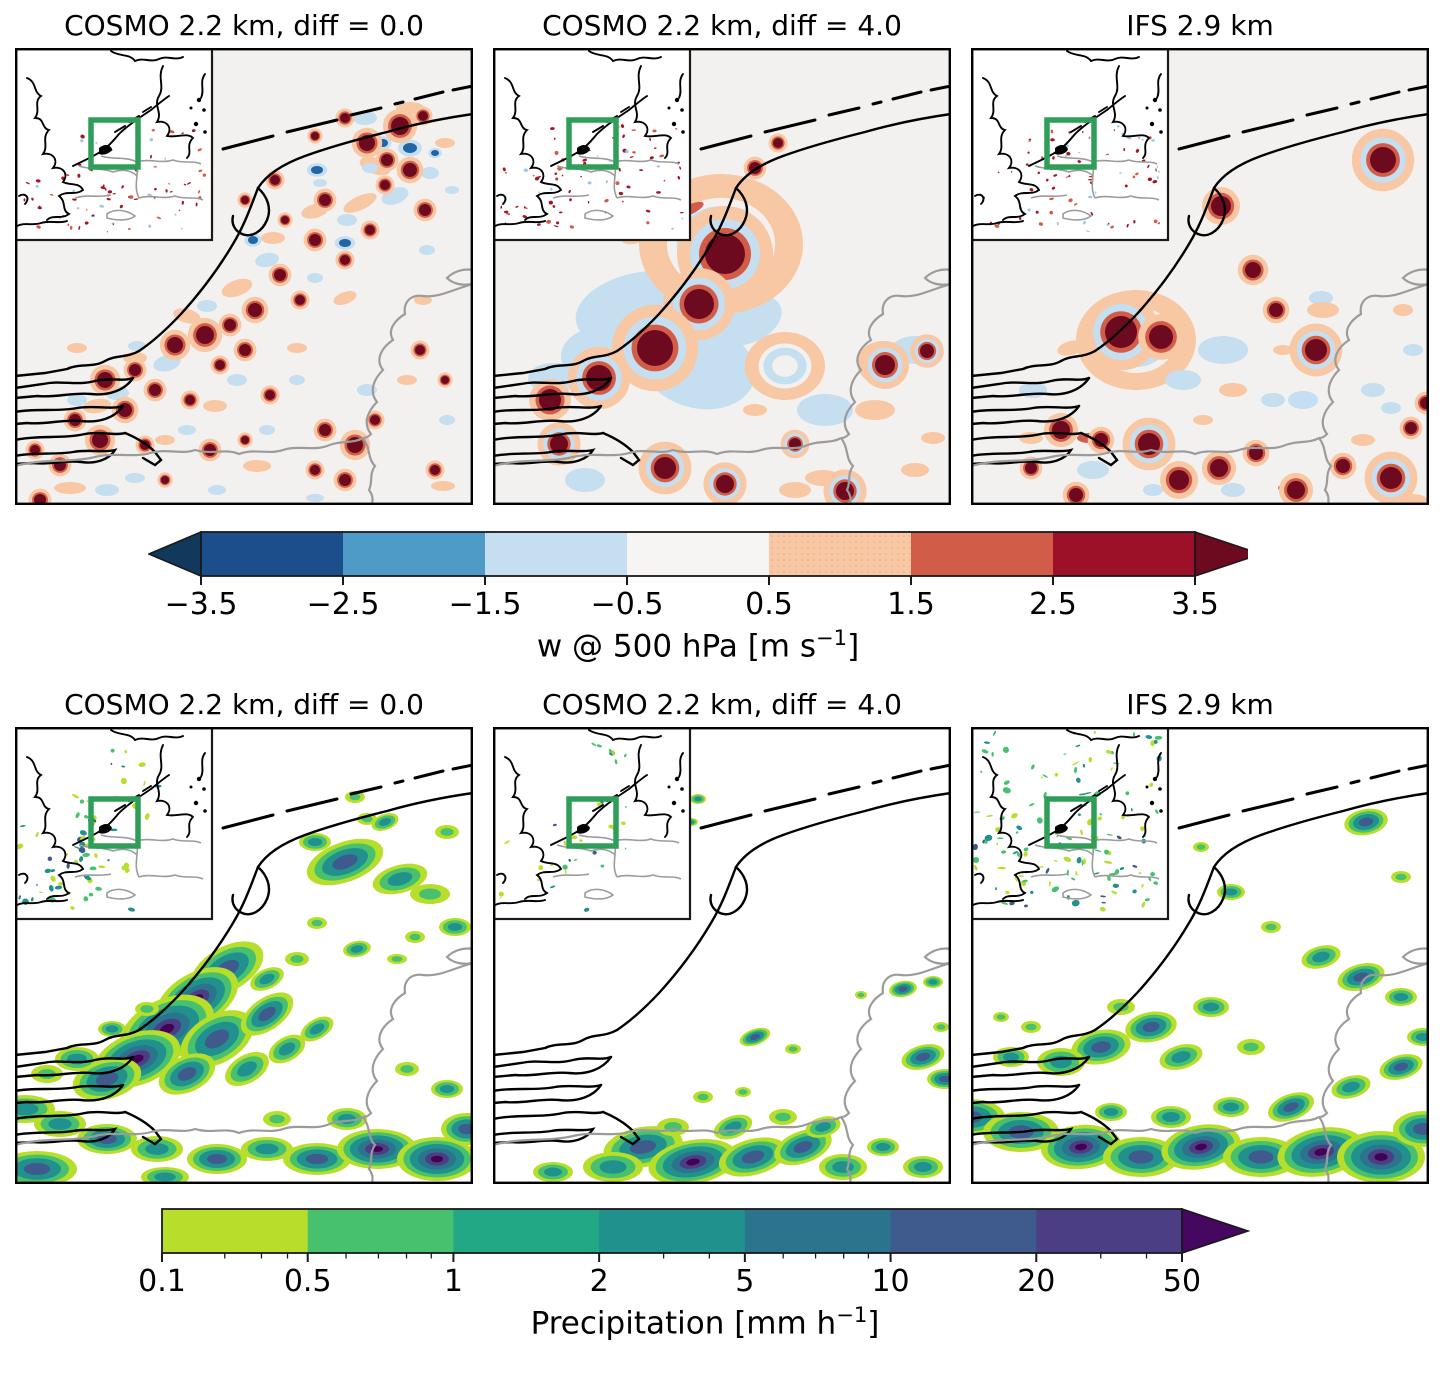 The image size is (1448, 1378). Describe the element at coordinates (722, 955) in the screenshot. I see `map-canvas-precip-cosmo-diff4` at that location.